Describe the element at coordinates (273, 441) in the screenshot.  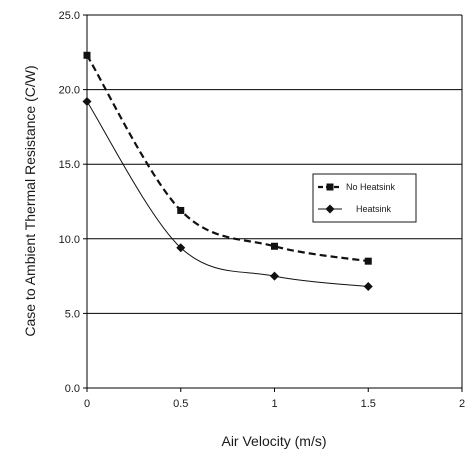
I see `x-axis-title: Air Velocity (m/s)` at that location.